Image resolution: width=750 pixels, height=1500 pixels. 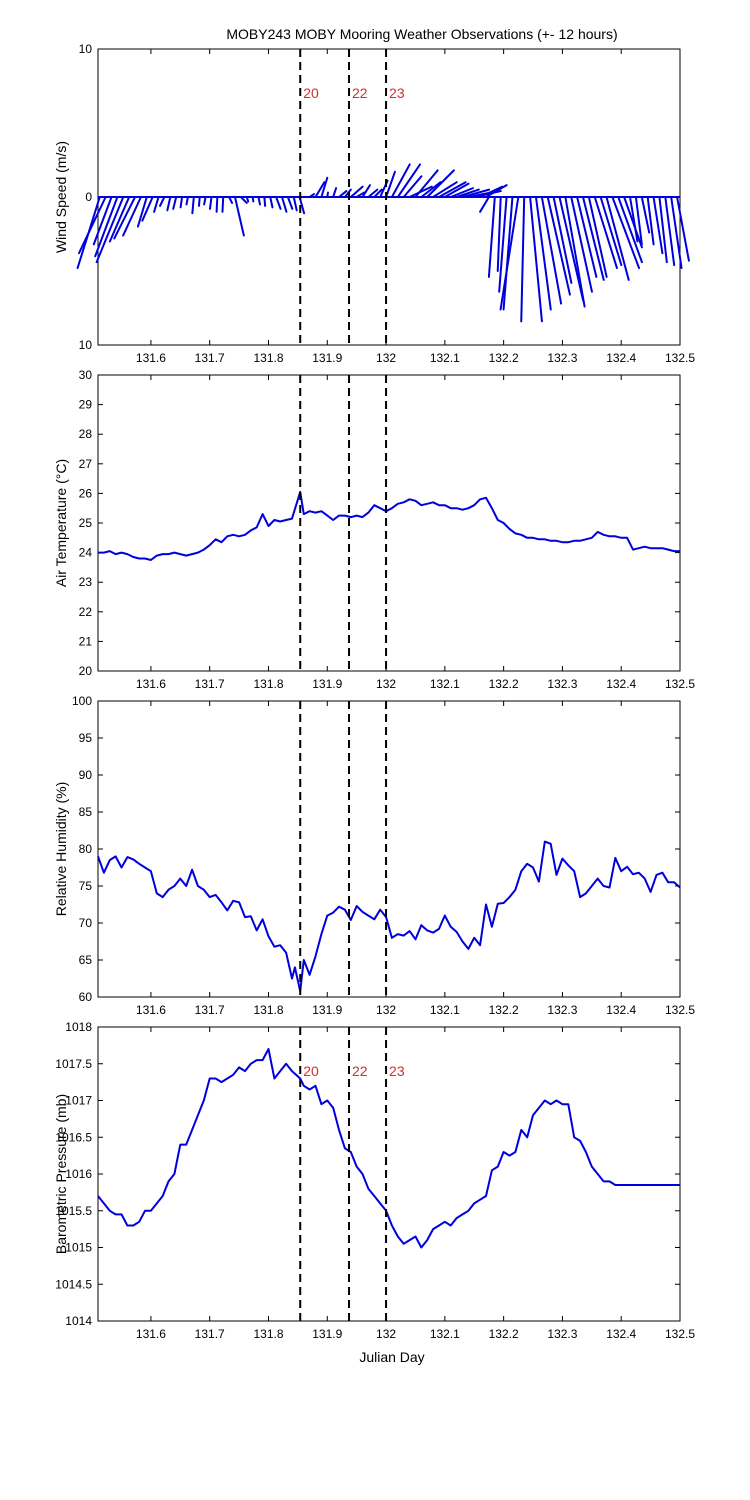 I want to click on humidity-y-tick-label: 100, so click(x=82, y=701).